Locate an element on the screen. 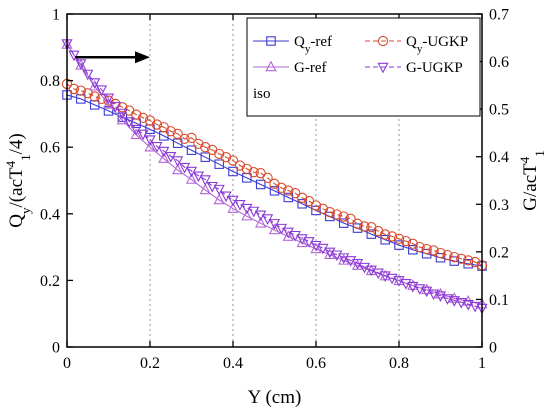 This screenshot has height=415, width=550. legend-label-2: G-ref is located at coordinates (310, 68).